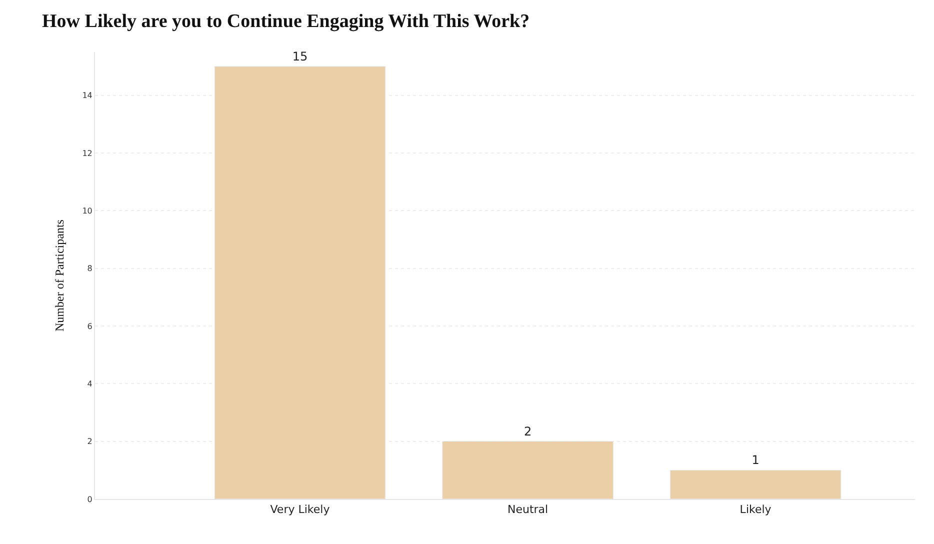 The image size is (934, 544). I want to click on y-tick-label: 10, so click(87, 211).